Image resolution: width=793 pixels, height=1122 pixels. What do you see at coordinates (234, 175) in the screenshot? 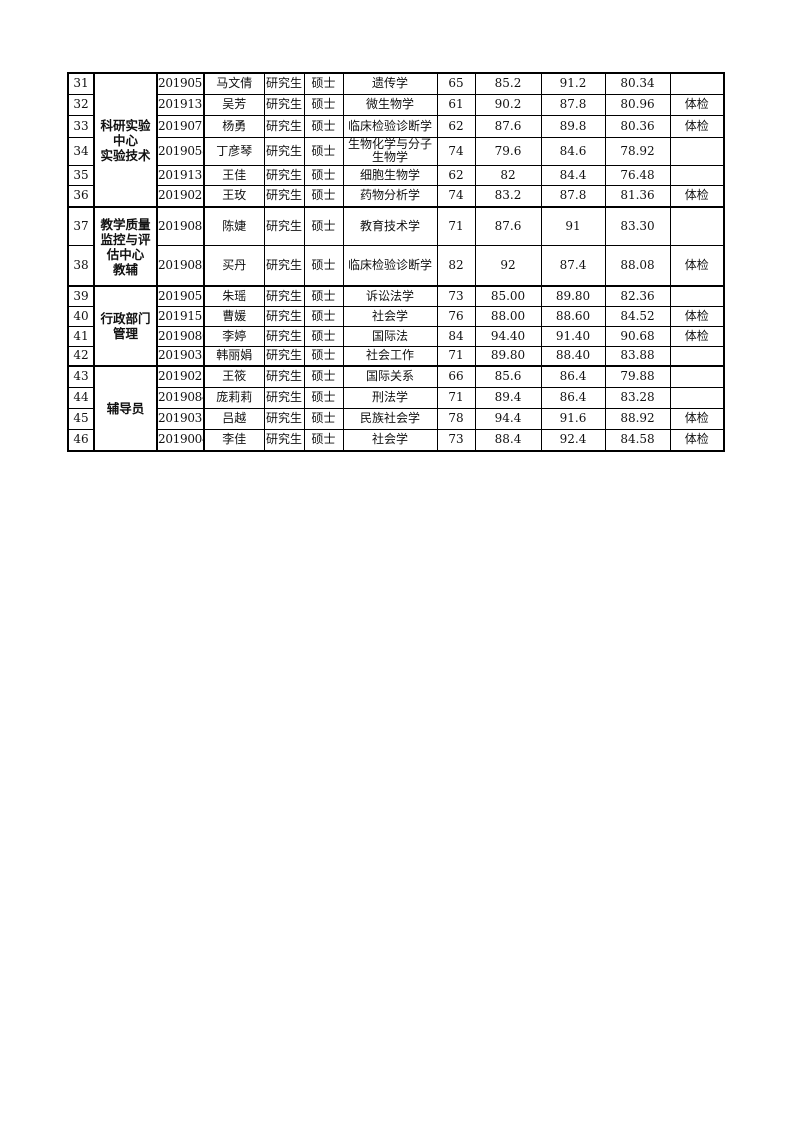
I see `applicant-name: 王佳` at bounding box center [234, 175].